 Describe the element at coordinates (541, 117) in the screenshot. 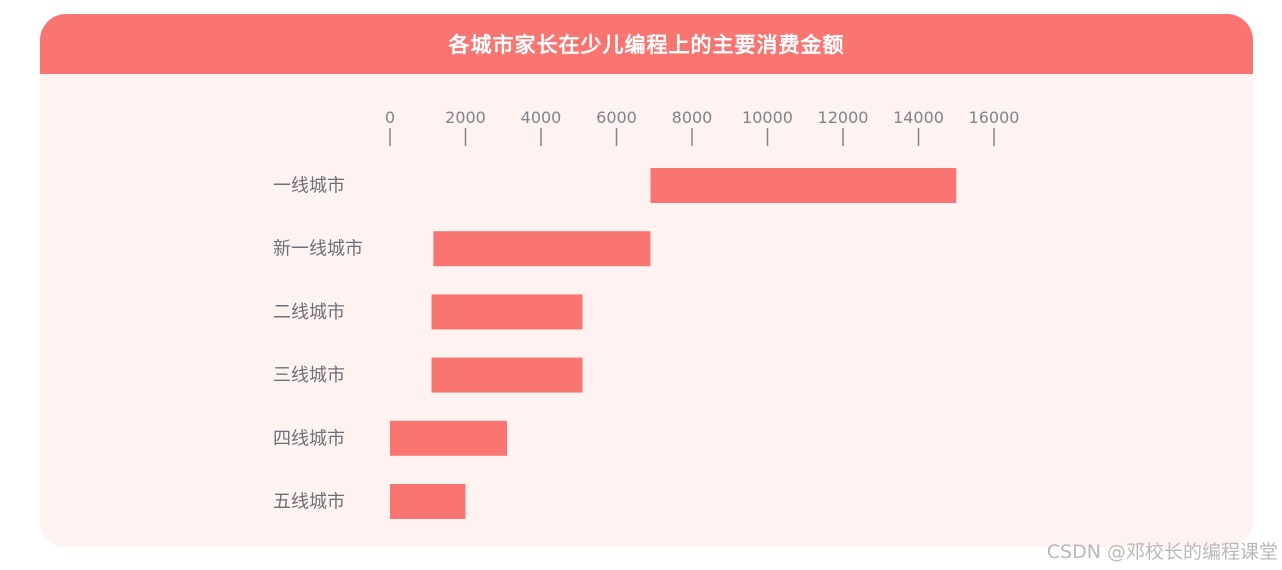

I see `x-tick-label: 4000` at that location.